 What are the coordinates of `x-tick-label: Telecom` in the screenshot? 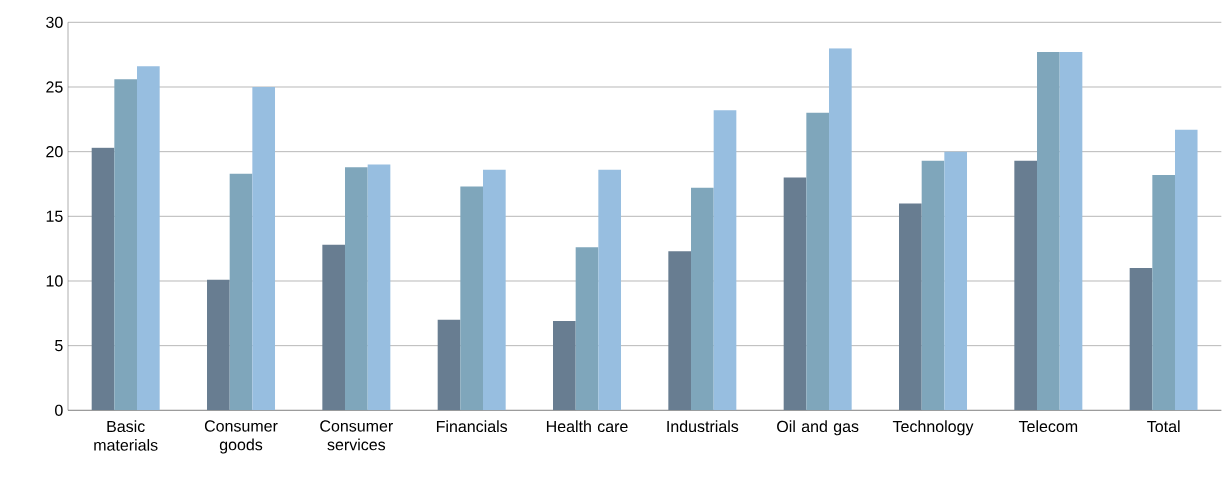 It's located at (1048, 426).